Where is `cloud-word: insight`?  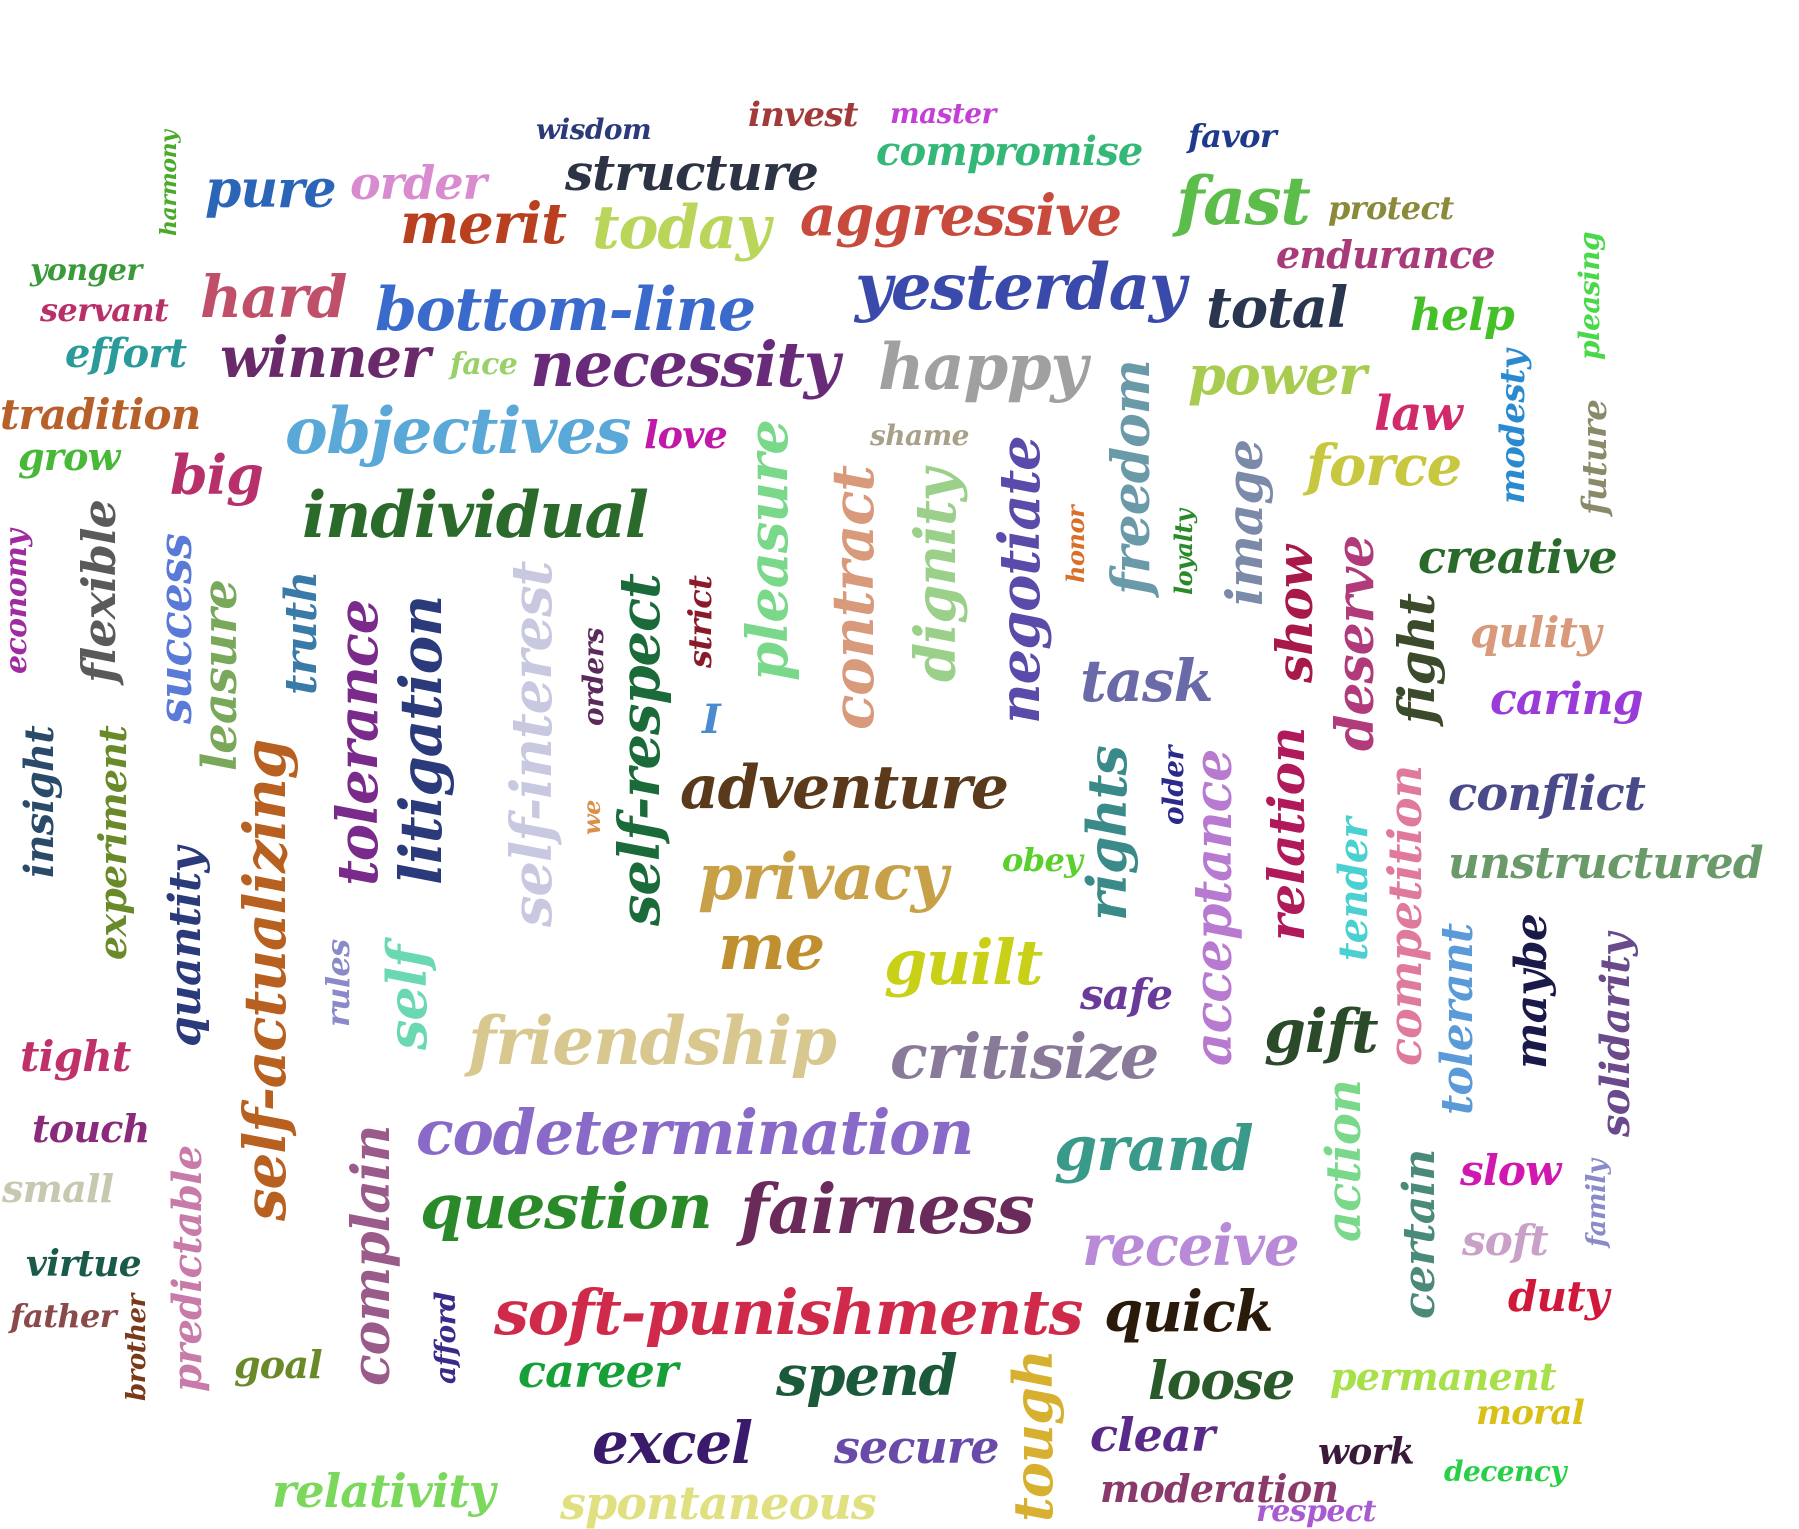
cloud-word: insight is located at coordinates (39, 802).